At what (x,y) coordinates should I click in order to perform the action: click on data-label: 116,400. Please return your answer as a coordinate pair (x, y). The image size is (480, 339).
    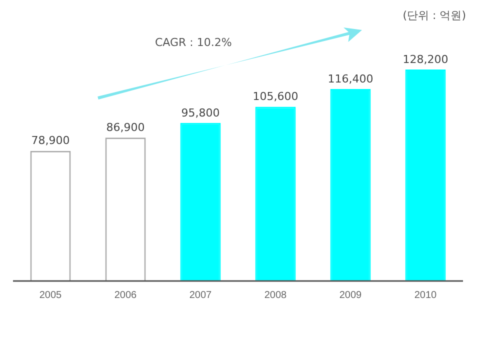
    Looking at the image, I should click on (351, 79).